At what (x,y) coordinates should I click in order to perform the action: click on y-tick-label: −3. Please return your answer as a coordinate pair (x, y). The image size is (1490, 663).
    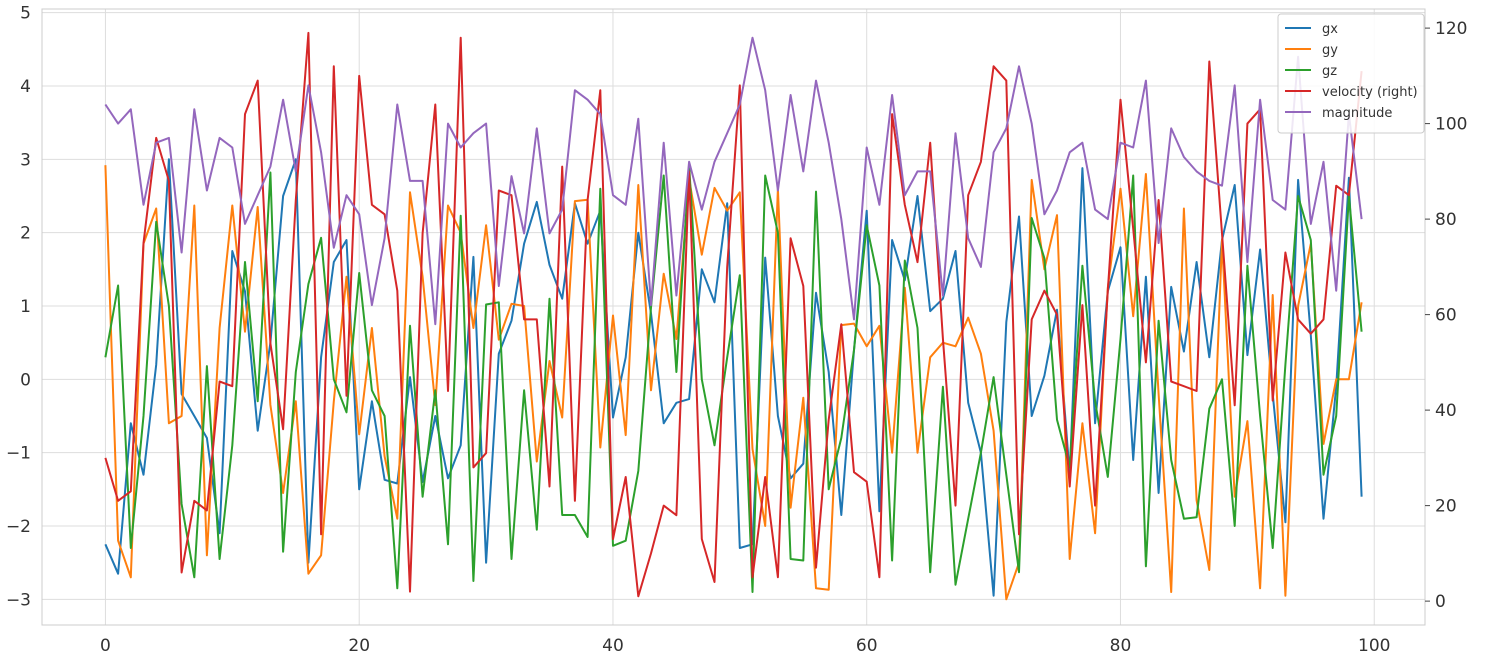
    Looking at the image, I should click on (18, 600).